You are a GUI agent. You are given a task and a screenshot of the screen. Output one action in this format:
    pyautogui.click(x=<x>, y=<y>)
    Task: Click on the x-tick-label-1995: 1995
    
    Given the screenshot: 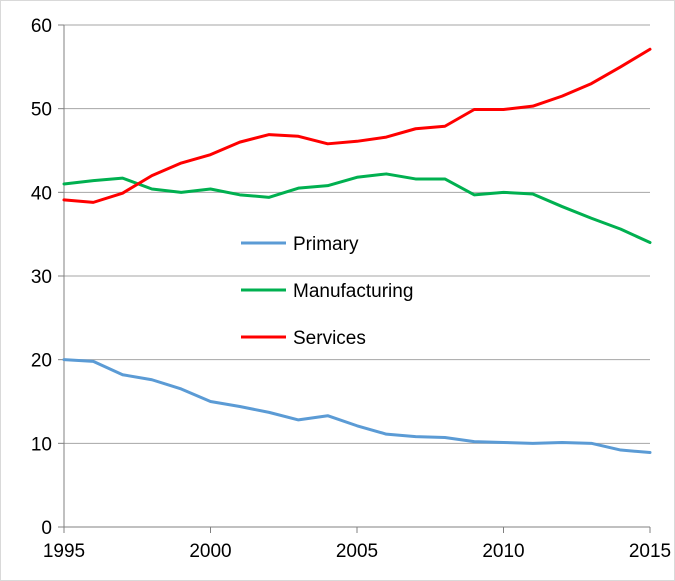 What is the action you would take?
    pyautogui.click(x=64, y=551)
    